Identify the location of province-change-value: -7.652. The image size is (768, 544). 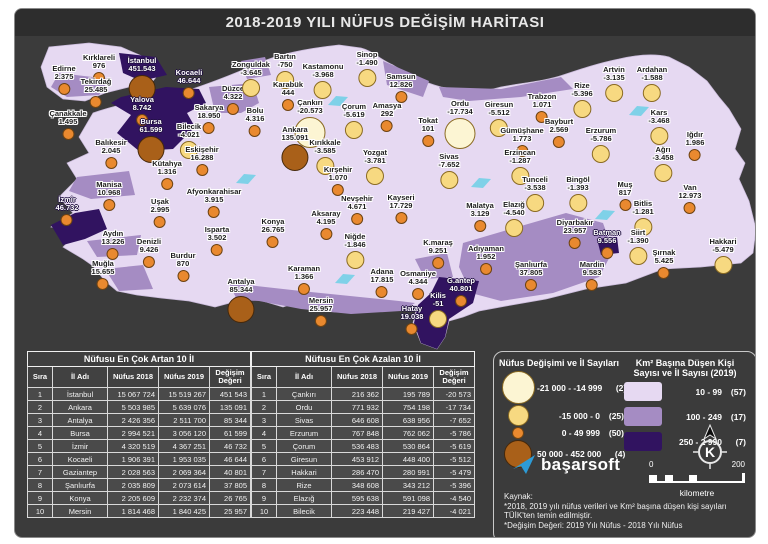
(449, 164).